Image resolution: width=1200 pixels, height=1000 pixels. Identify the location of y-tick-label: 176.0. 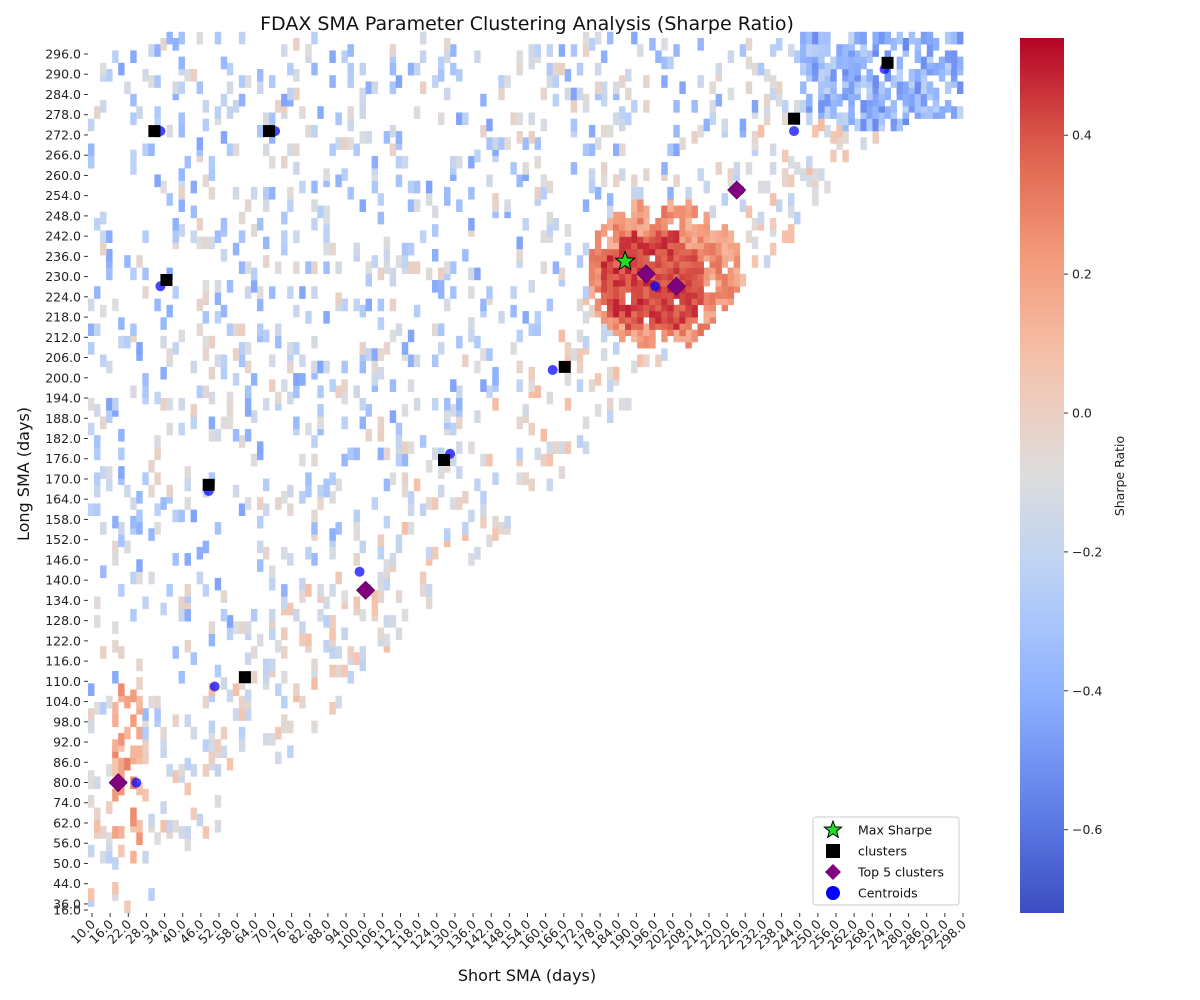
(63, 458).